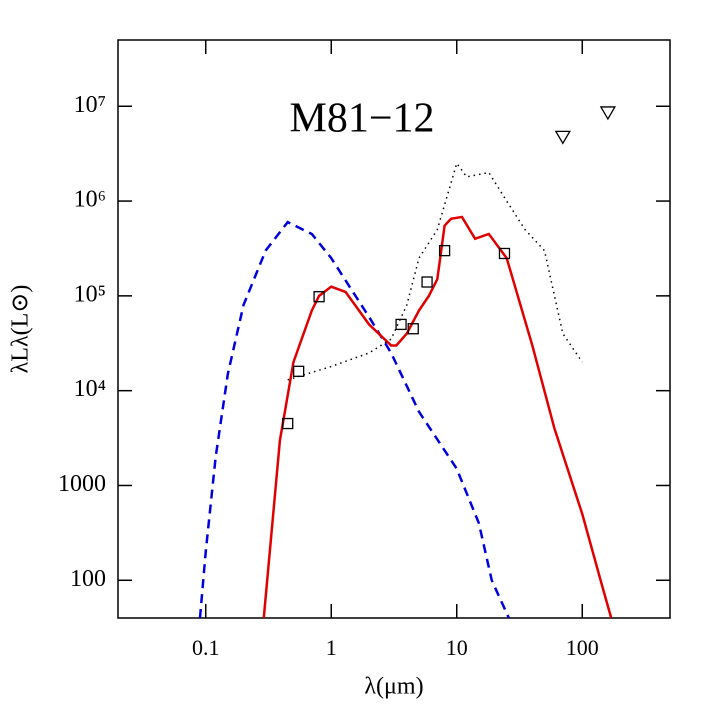 The width and height of the screenshot is (708, 708). I want to click on x-tick-label: 100, so click(582, 647).